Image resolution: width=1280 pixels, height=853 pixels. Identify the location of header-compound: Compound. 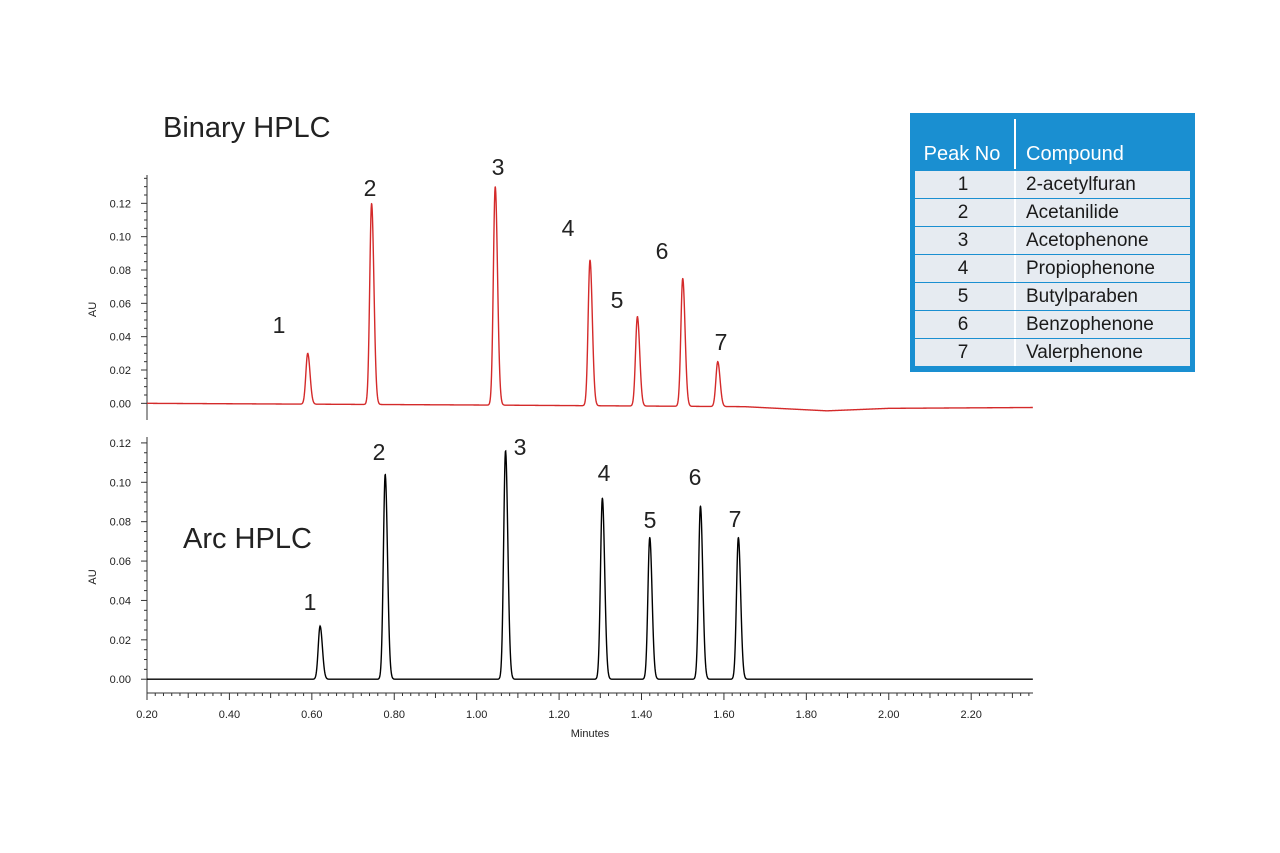
(1075, 154).